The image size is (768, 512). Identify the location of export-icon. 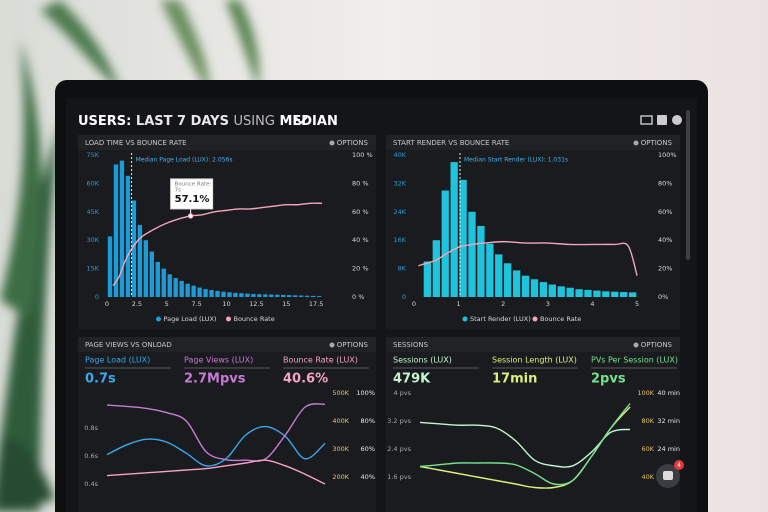
(662, 120).